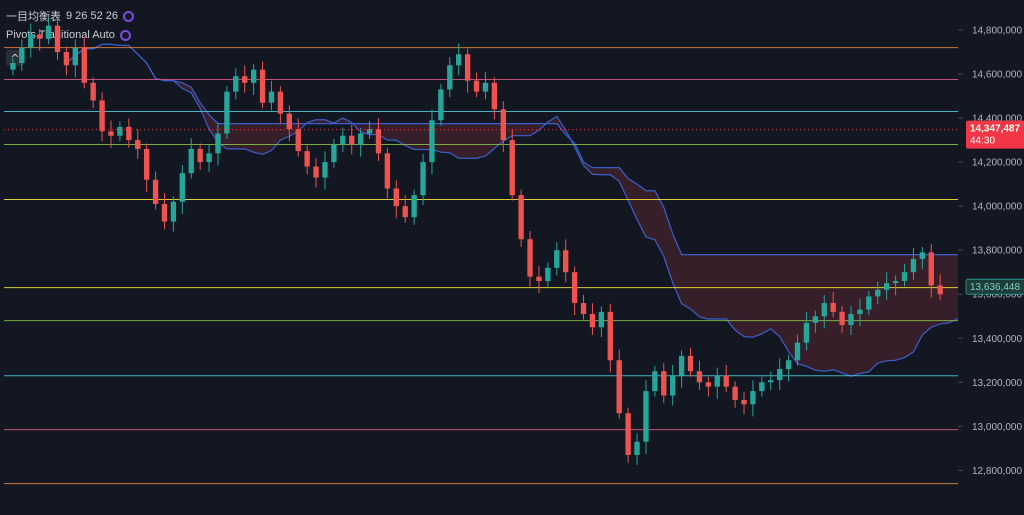  I want to click on y-tick-label: 14,000,000, so click(997, 207).